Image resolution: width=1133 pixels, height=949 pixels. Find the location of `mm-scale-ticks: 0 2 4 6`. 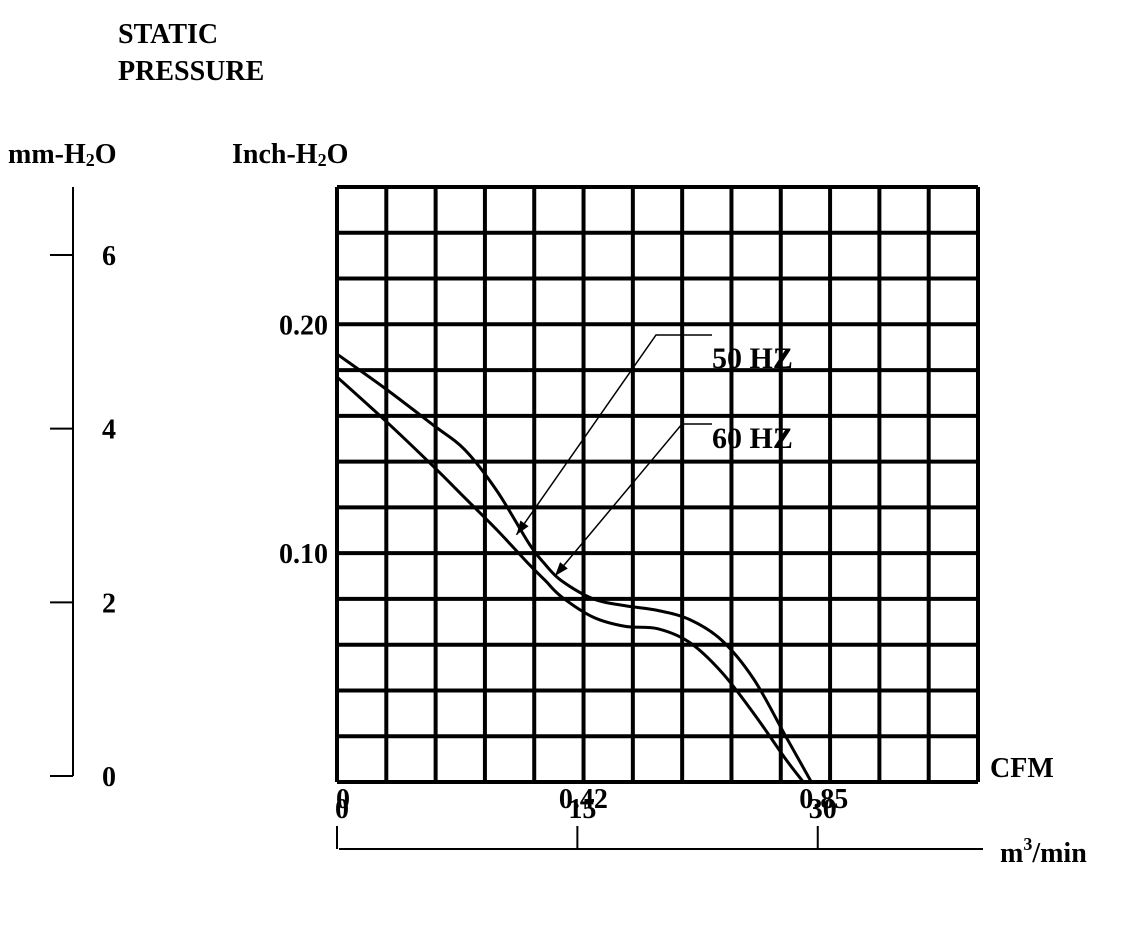

mm-scale-ticks: 0 2 4 6 is located at coordinates (83, 517).